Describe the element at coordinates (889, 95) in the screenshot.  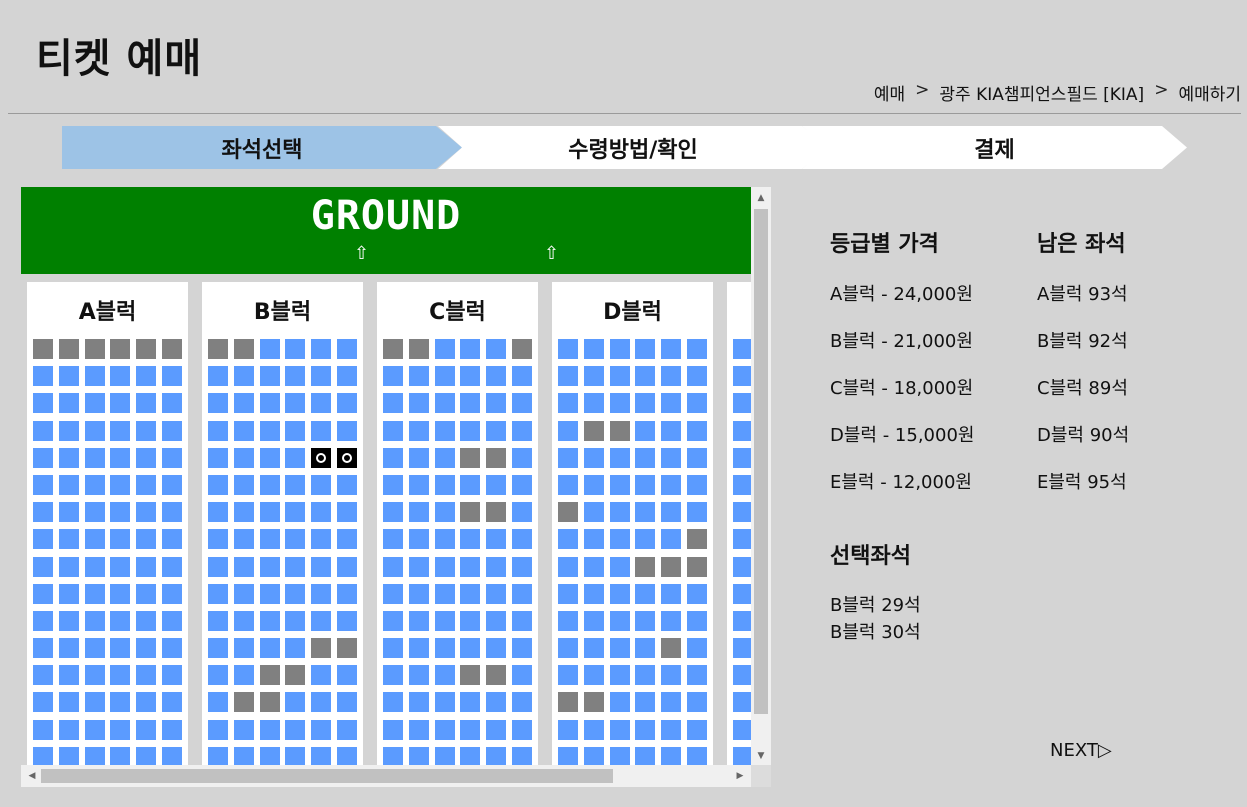
I see `breadcrumb-item: 예매` at that location.